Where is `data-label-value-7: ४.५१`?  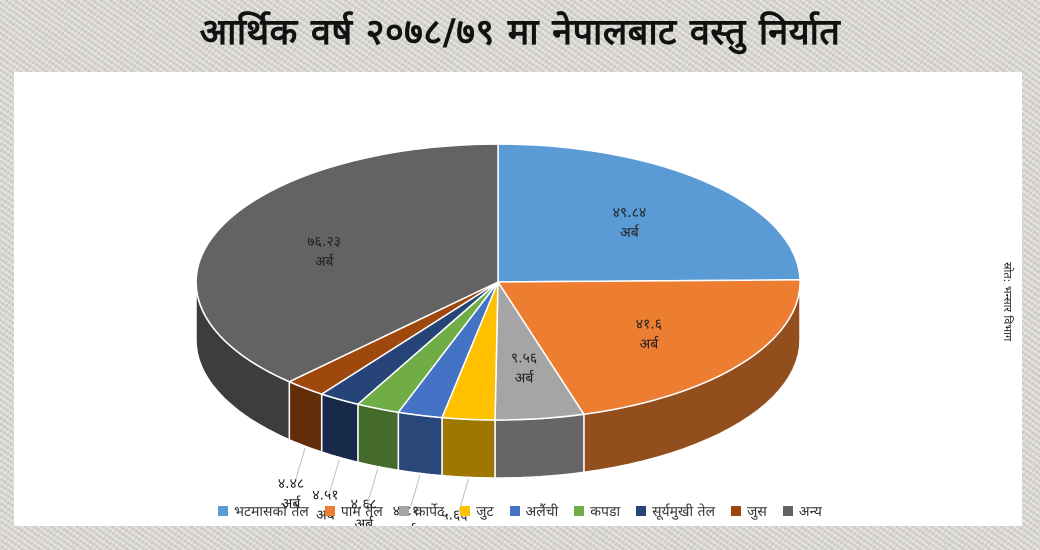 data-label-value-7: ४.५१ is located at coordinates (325, 495).